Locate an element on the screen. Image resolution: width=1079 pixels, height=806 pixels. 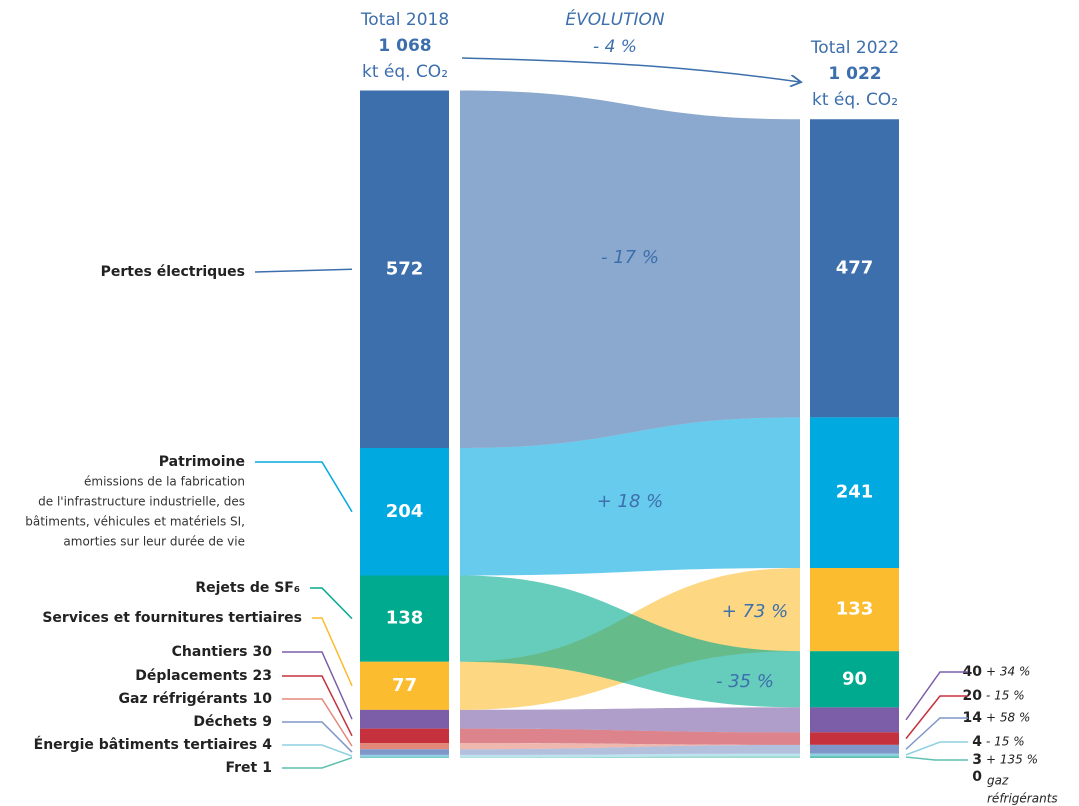
value-2018: 9 is located at coordinates (267, 722).